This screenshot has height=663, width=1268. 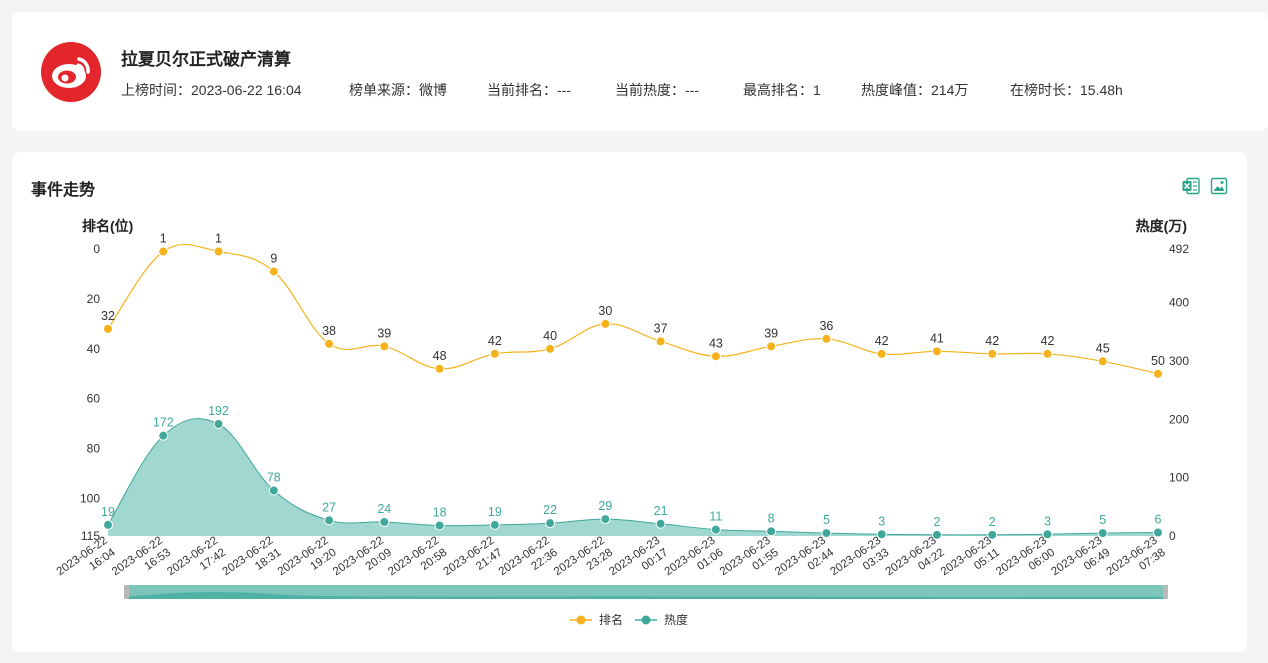 I want to click on right-axis-tick: 300, so click(x=1179, y=361).